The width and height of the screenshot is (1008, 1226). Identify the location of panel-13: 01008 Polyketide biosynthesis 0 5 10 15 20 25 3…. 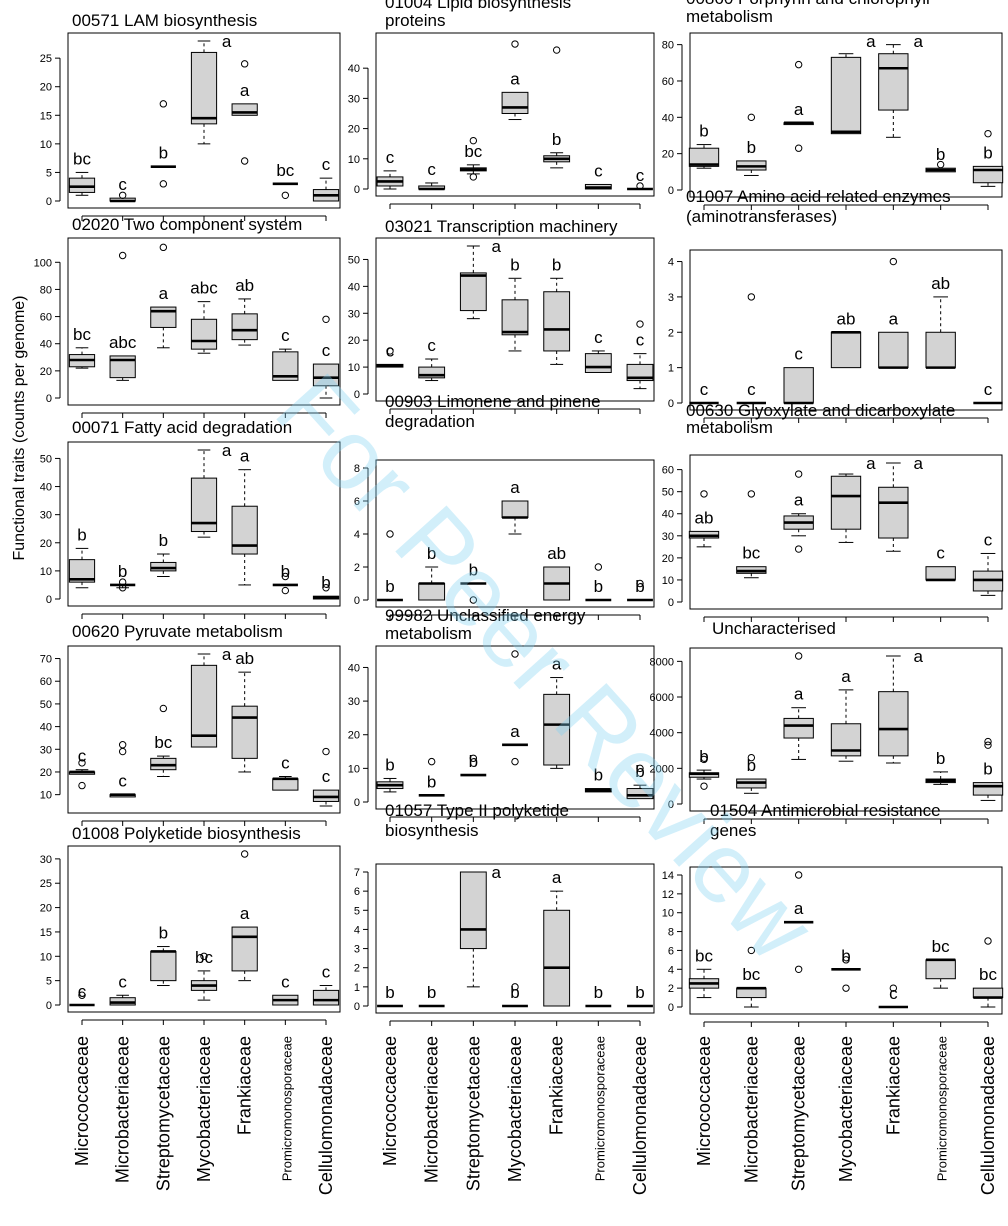
(190, 924).